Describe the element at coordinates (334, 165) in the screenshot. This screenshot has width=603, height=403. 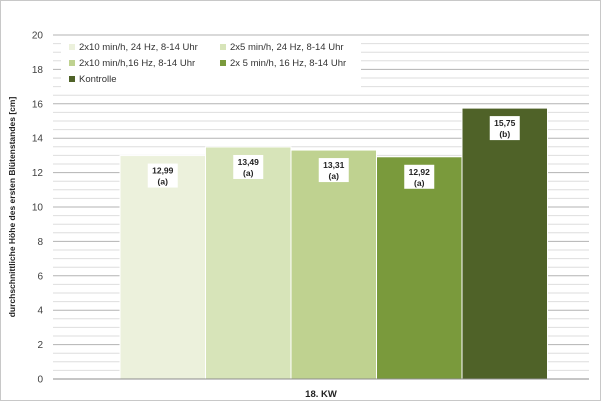
I see `data-label-value: 13,31` at that location.